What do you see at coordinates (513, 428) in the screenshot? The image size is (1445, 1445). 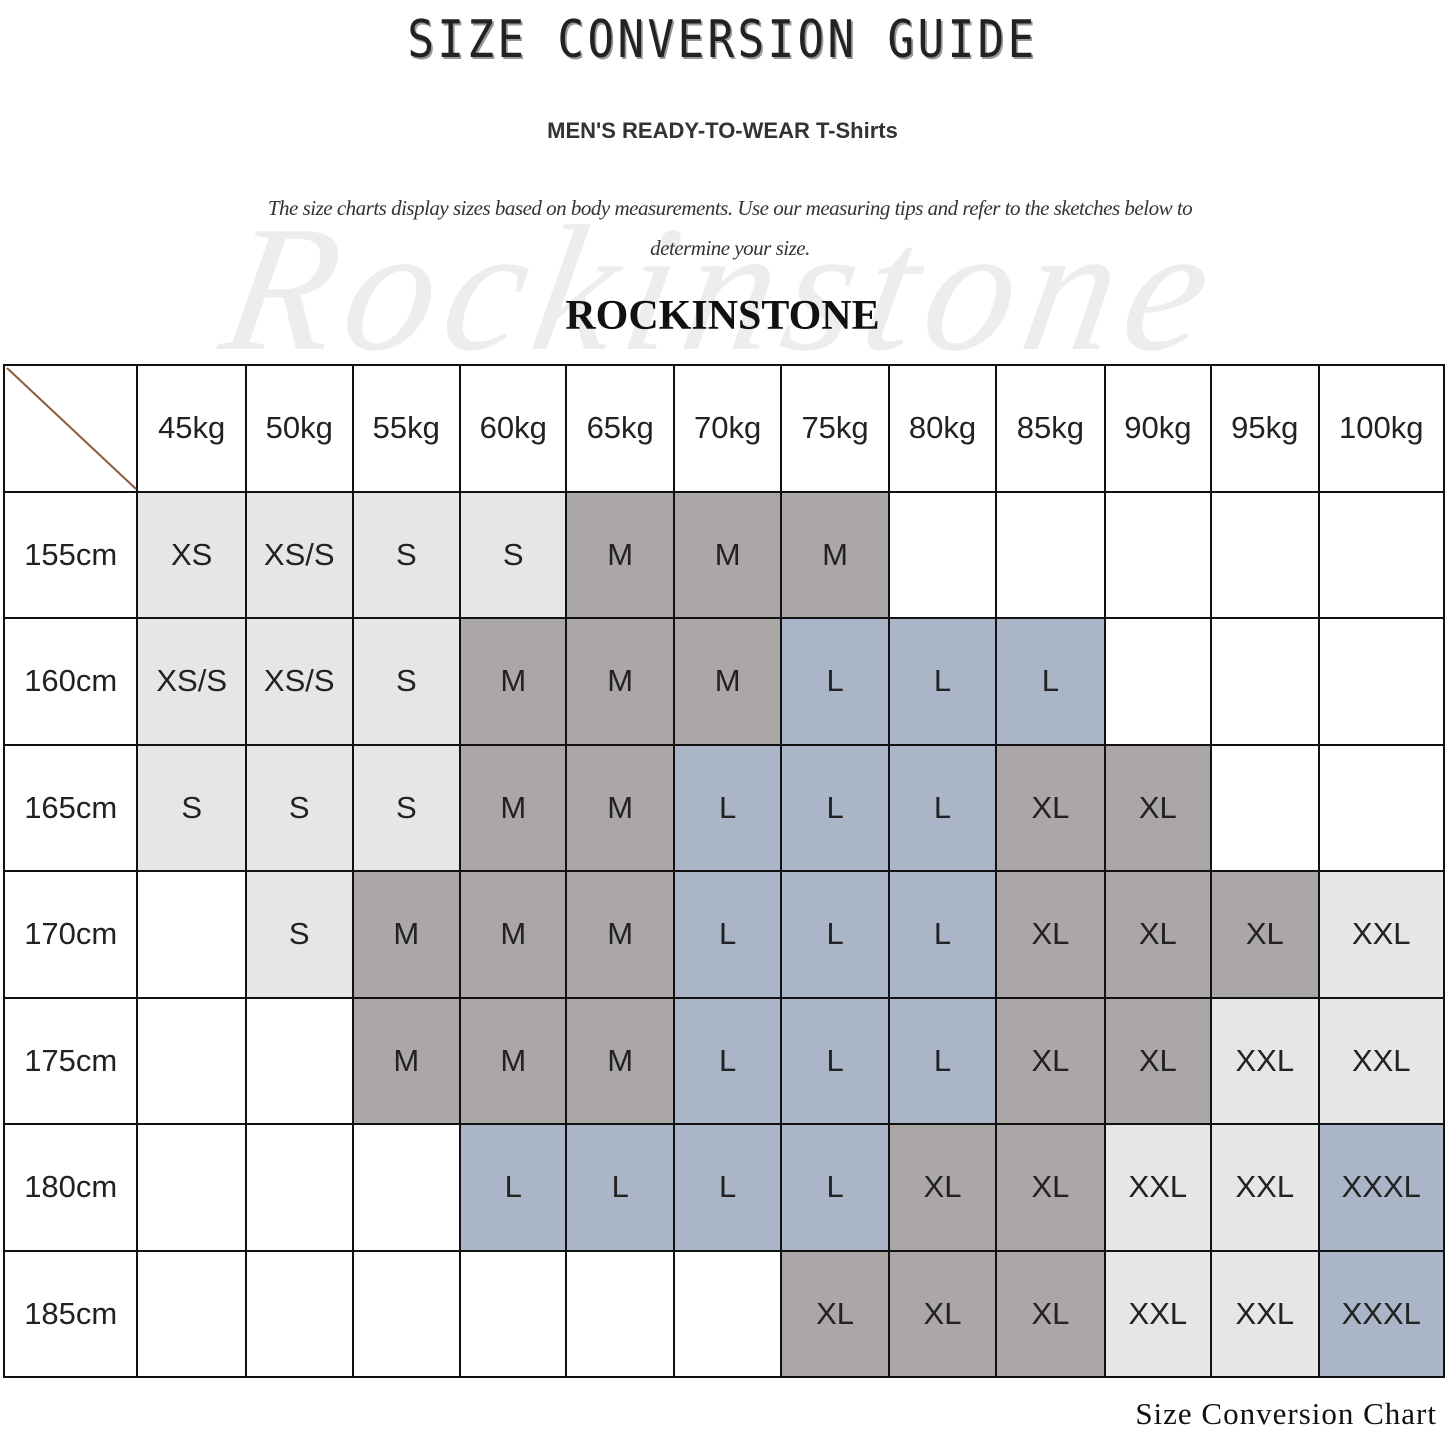 I see `column-header: 60kg` at bounding box center [513, 428].